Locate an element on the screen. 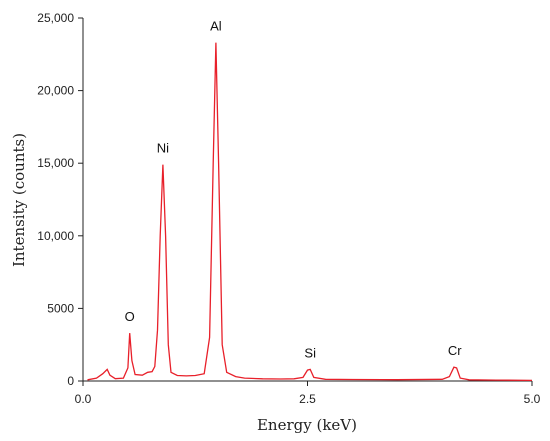 Image resolution: width=550 pixels, height=441 pixels. x-tick-label: 5.0 is located at coordinates (532, 399).